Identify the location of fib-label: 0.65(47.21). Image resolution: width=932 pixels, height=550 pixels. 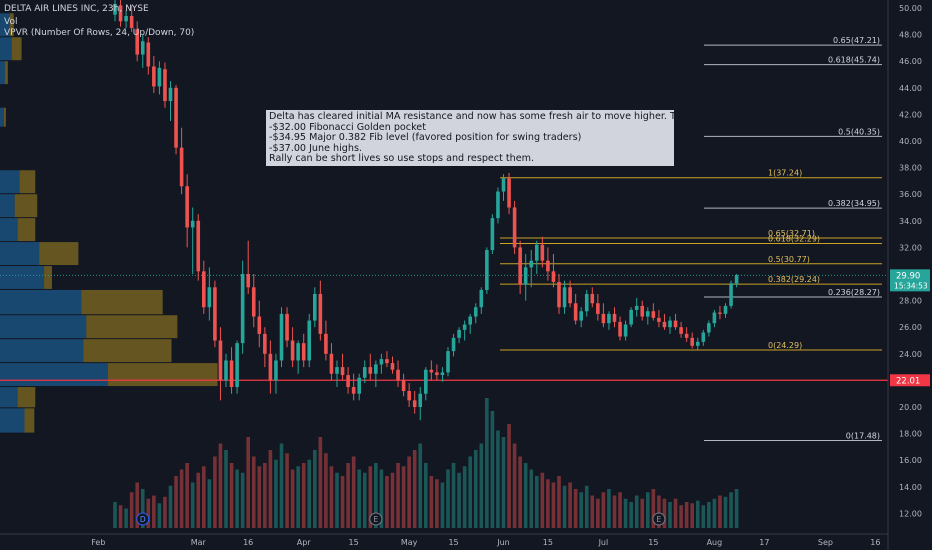
(856, 40).